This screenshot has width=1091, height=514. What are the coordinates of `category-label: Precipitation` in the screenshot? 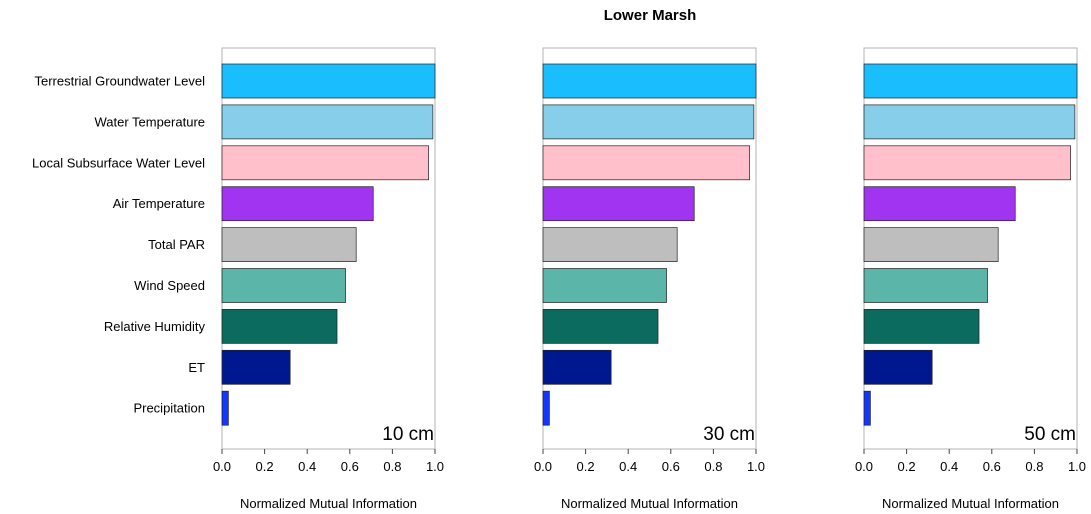 It's located at (169, 408).